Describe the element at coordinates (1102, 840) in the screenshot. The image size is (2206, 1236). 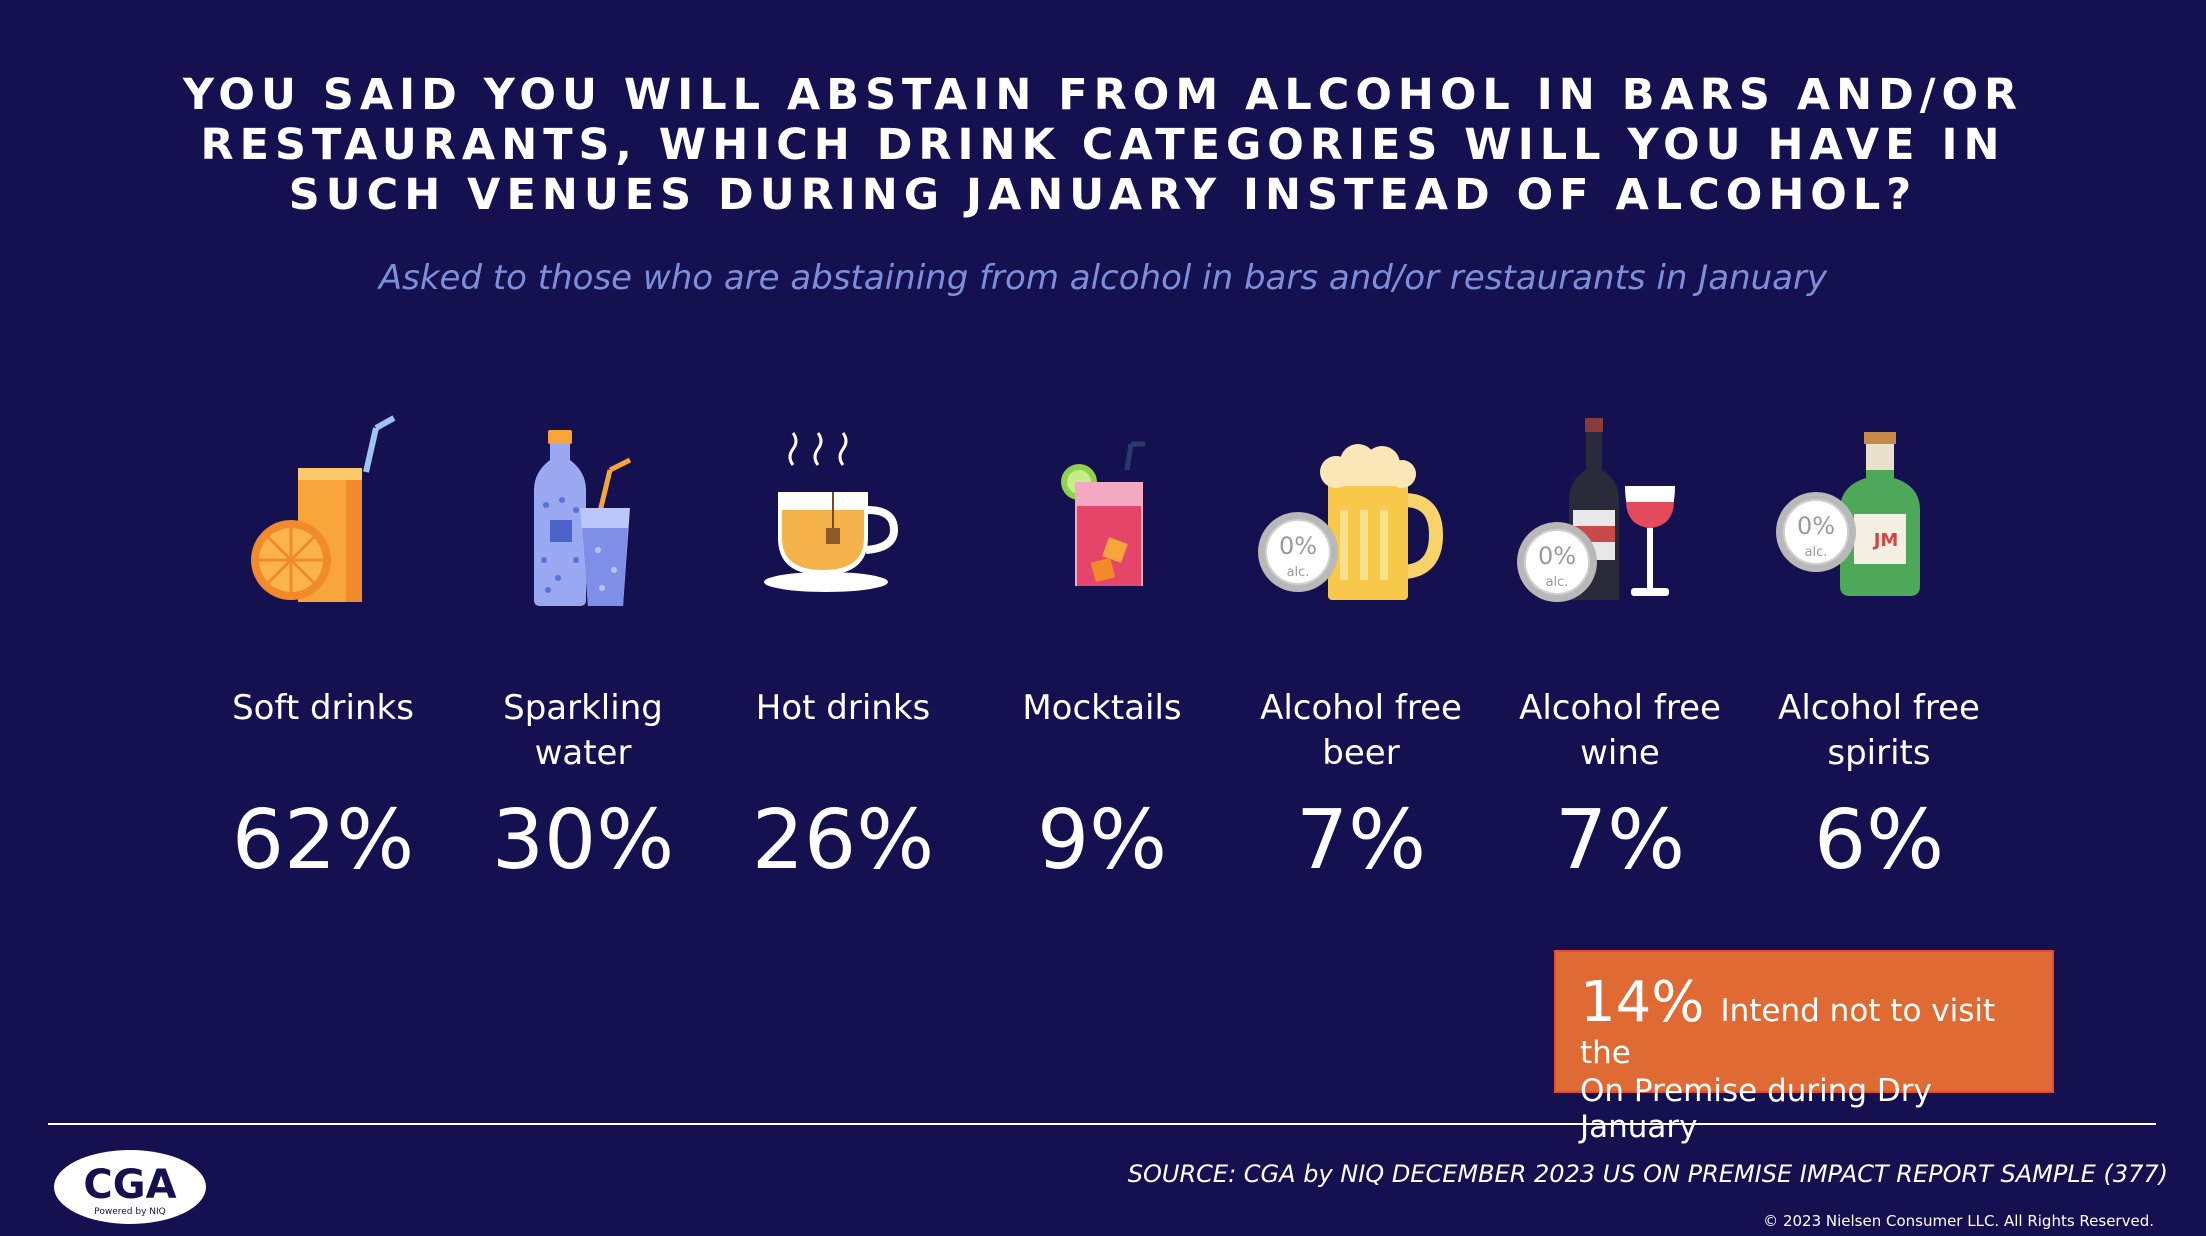
I see `category-value: 9%` at that location.